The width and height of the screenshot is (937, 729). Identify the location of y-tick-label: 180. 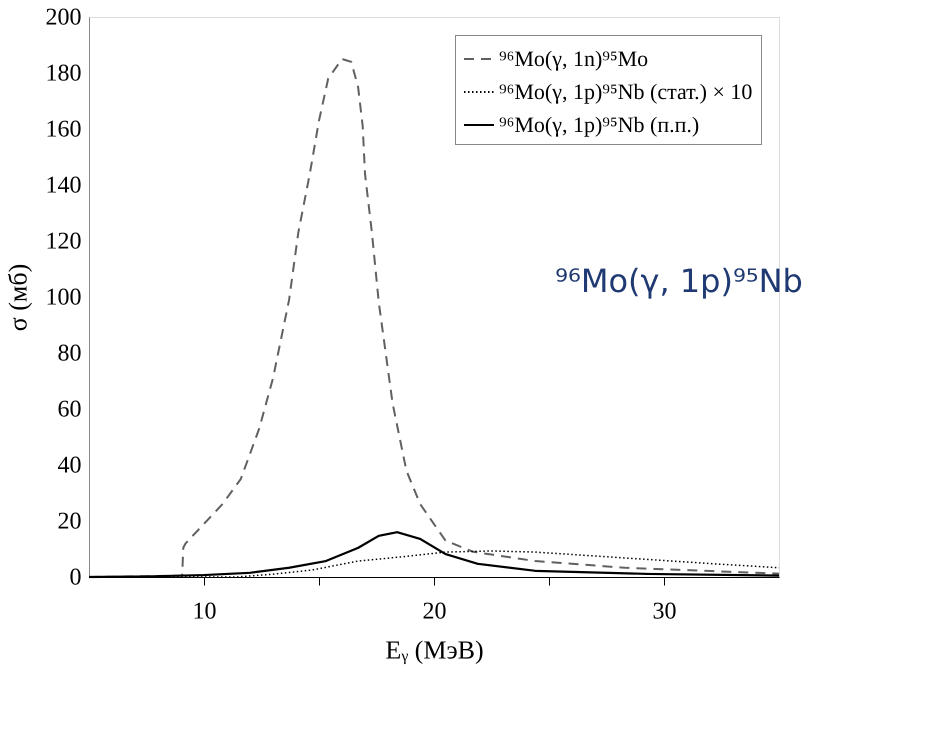
(64, 73).